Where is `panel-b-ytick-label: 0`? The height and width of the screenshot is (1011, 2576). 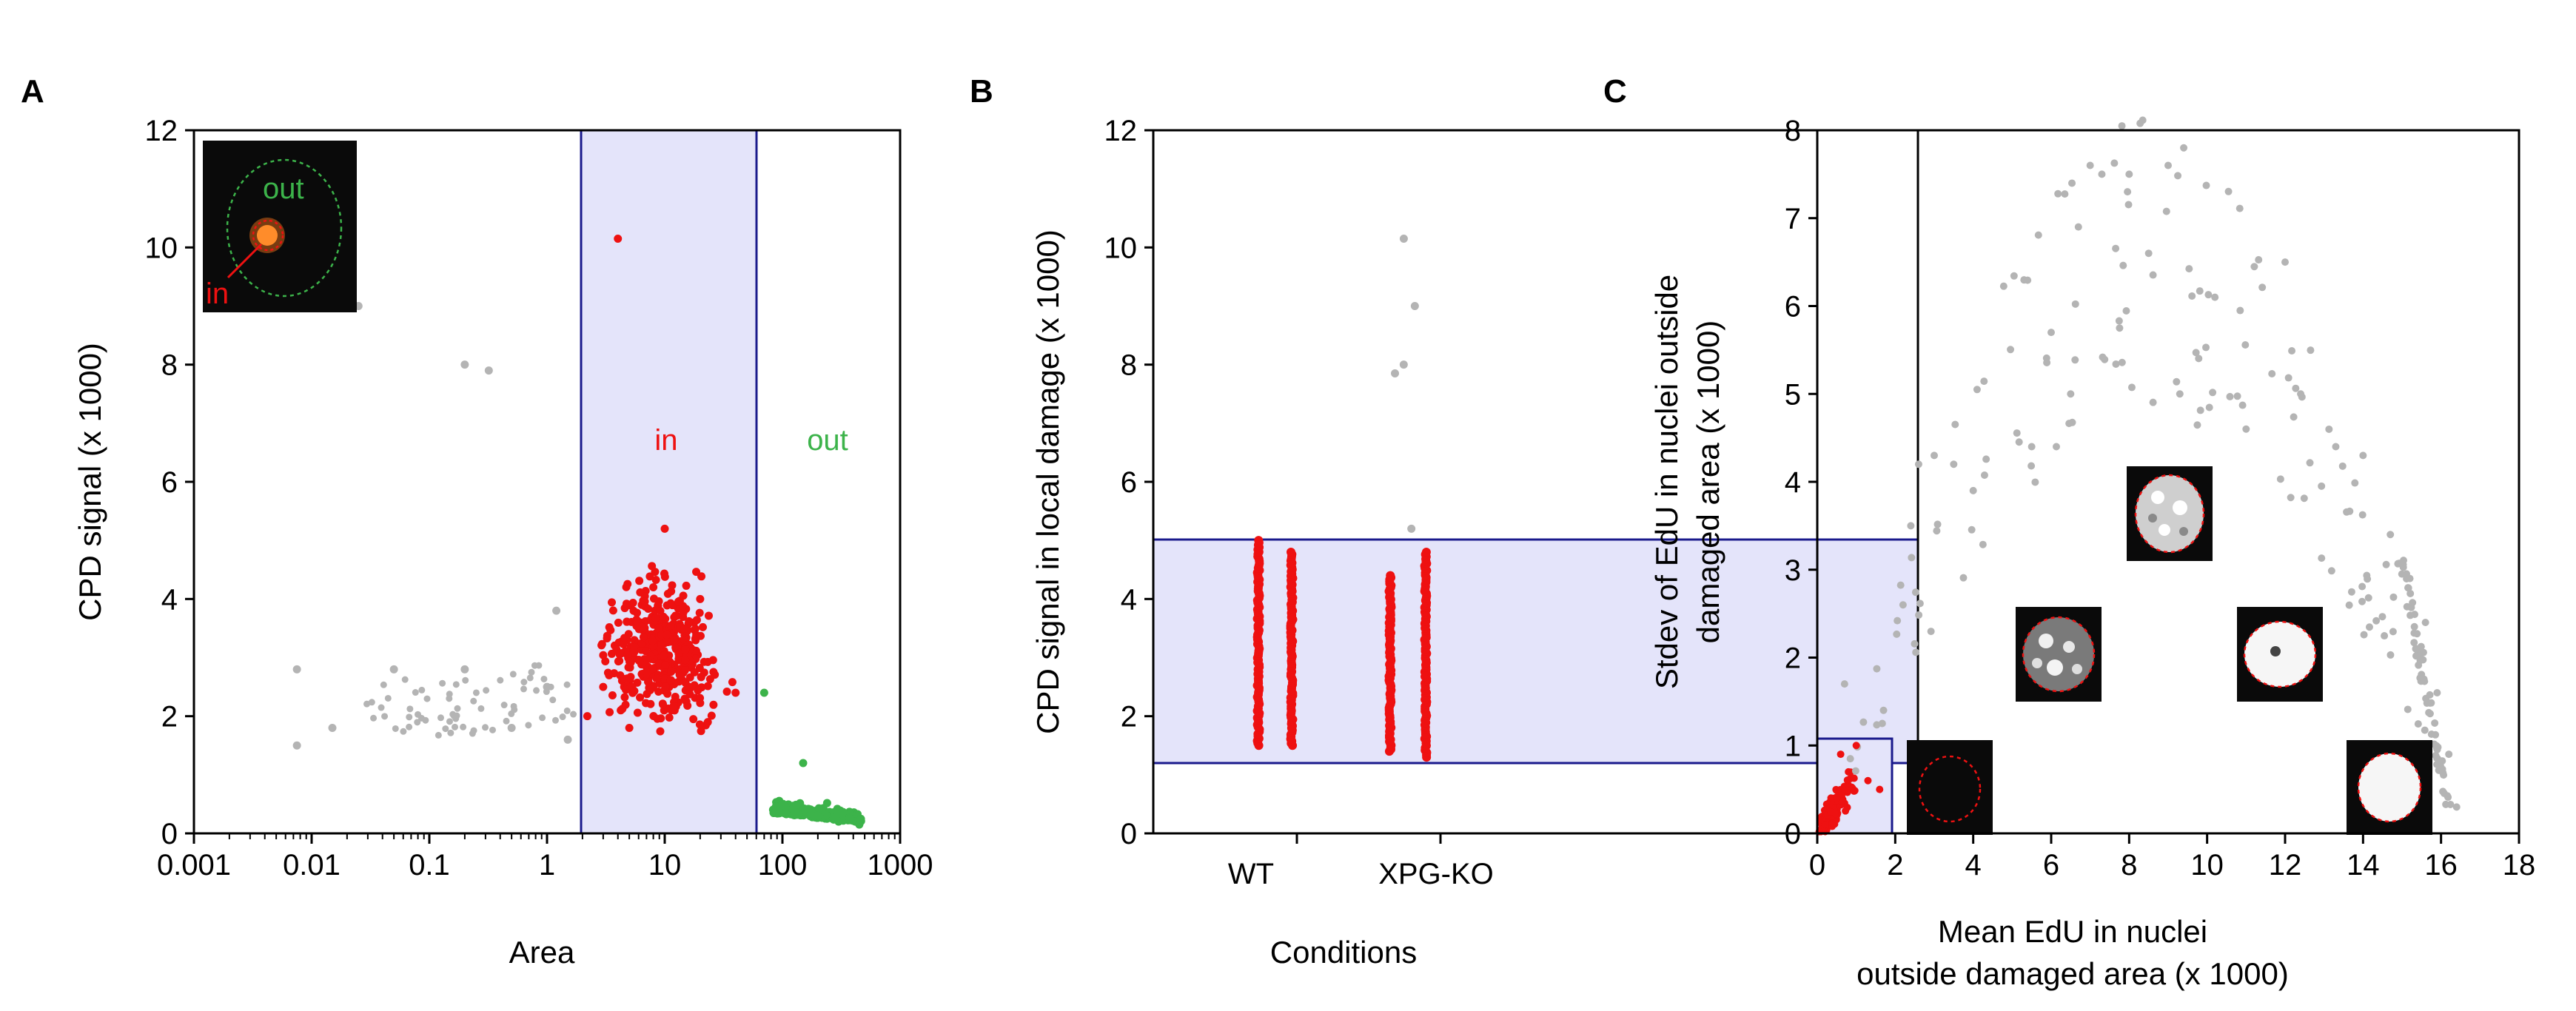
panel-b-ytick-label: 0 is located at coordinates (1129, 834).